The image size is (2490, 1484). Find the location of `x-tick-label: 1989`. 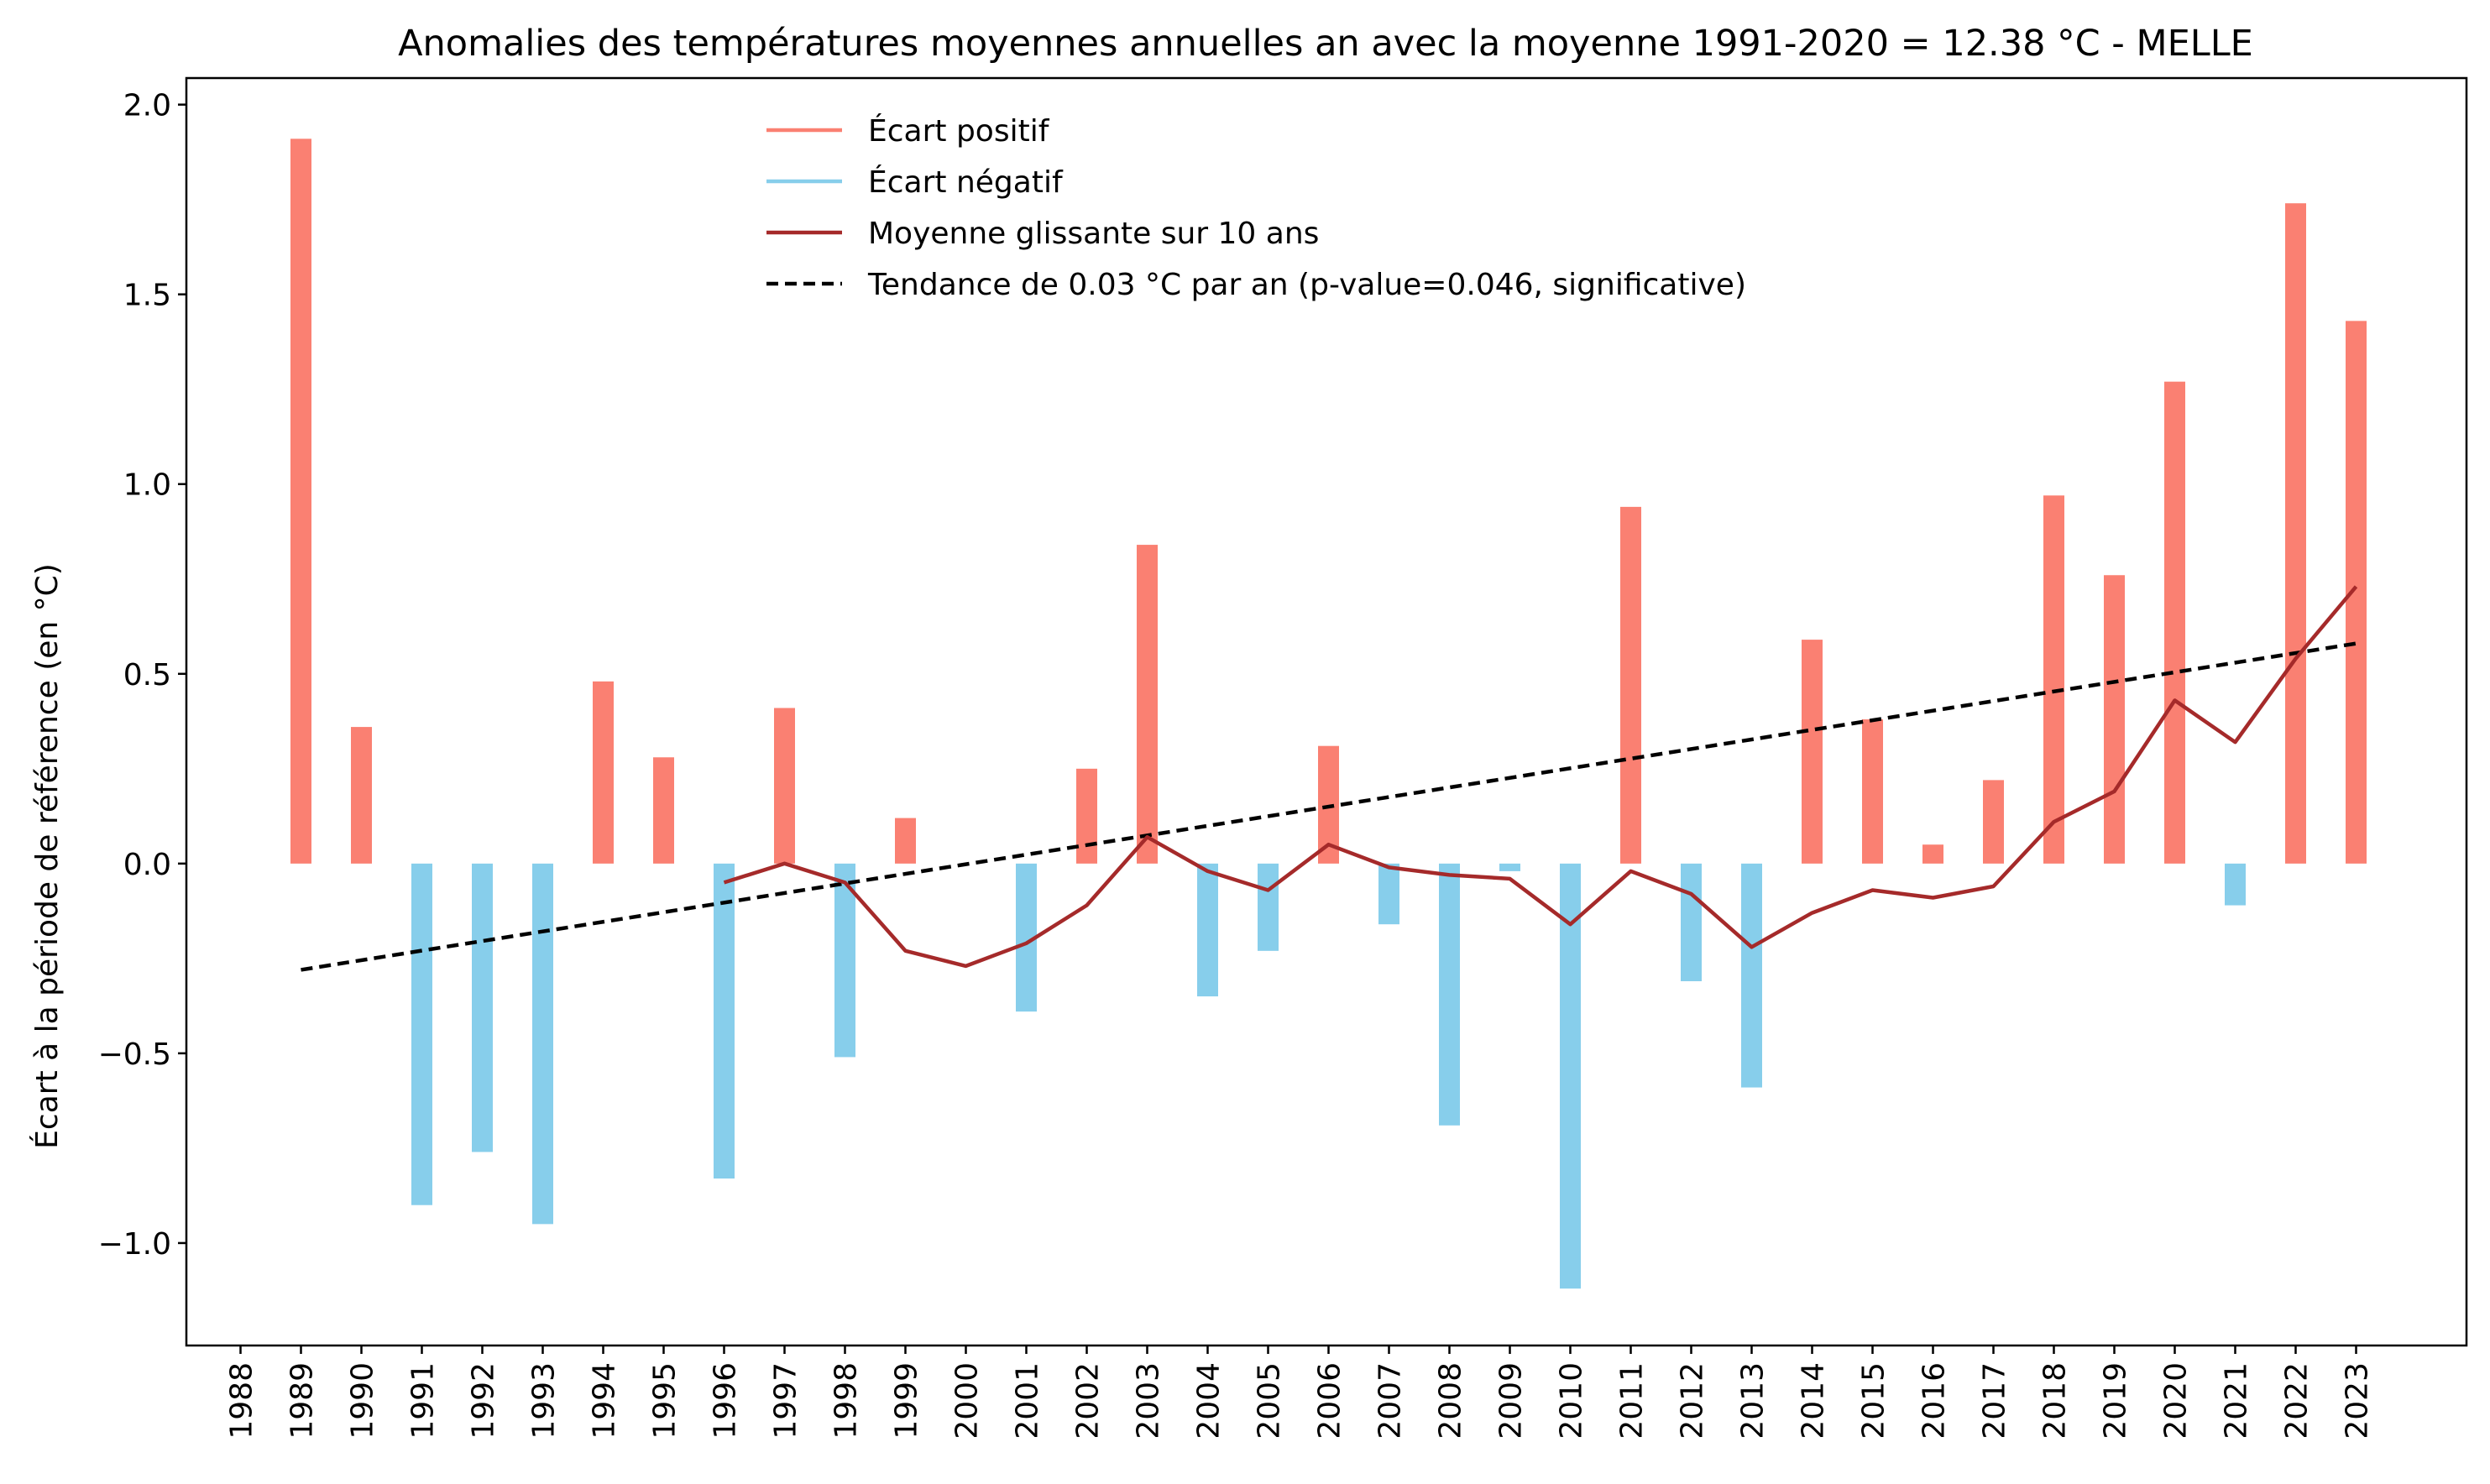

x-tick-label: 1989 is located at coordinates (302, 1401).